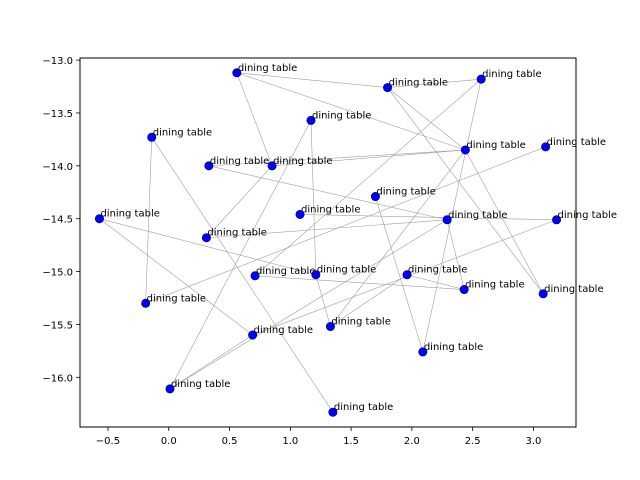 This screenshot has height=480, width=640. What do you see at coordinates (360, 322) in the screenshot?
I see `point-label-21: dining table` at bounding box center [360, 322].